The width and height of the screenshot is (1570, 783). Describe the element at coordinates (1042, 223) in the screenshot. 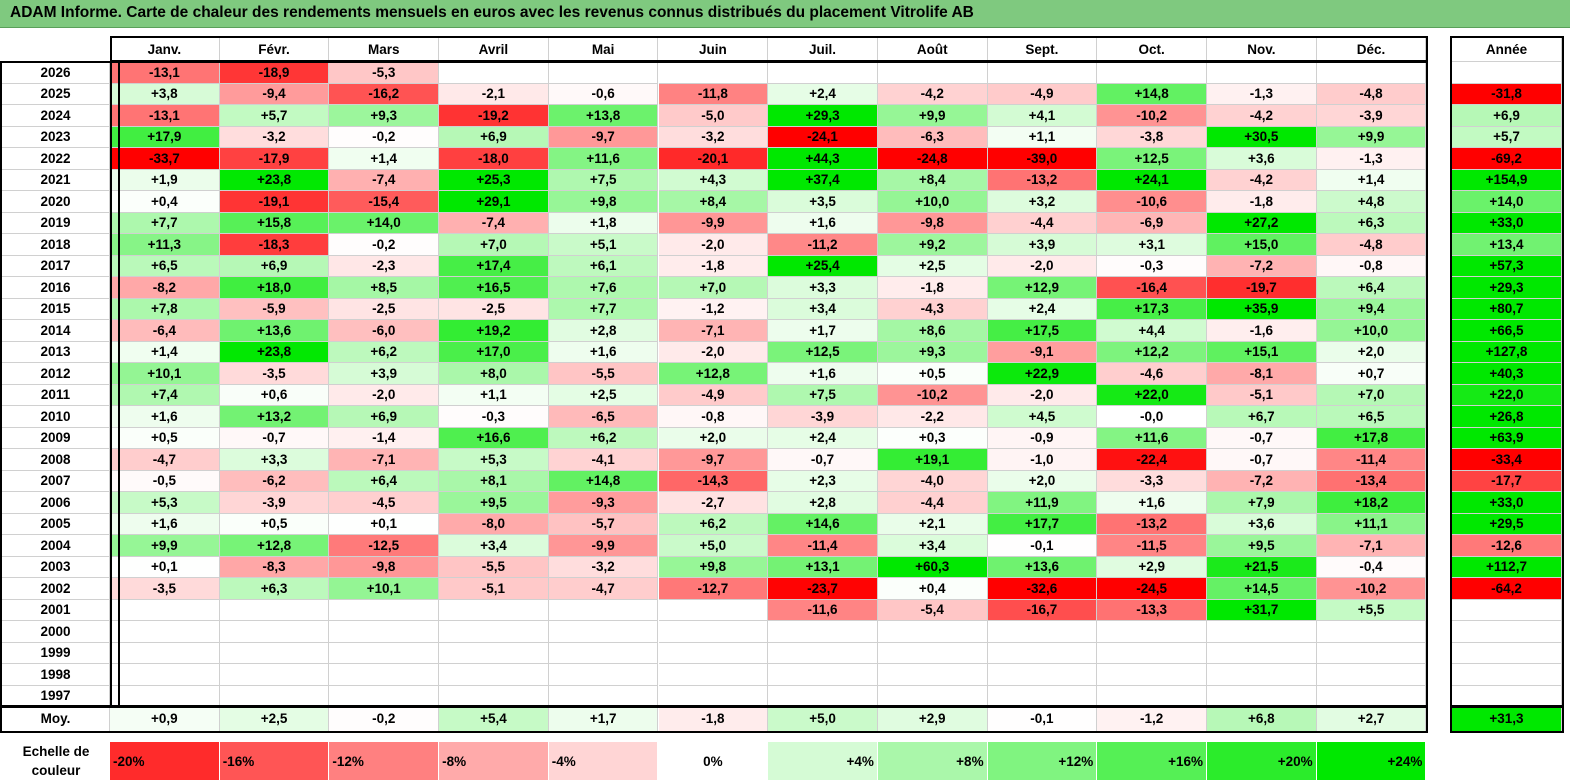

I see `heatmap-cell: -4,4` at that location.